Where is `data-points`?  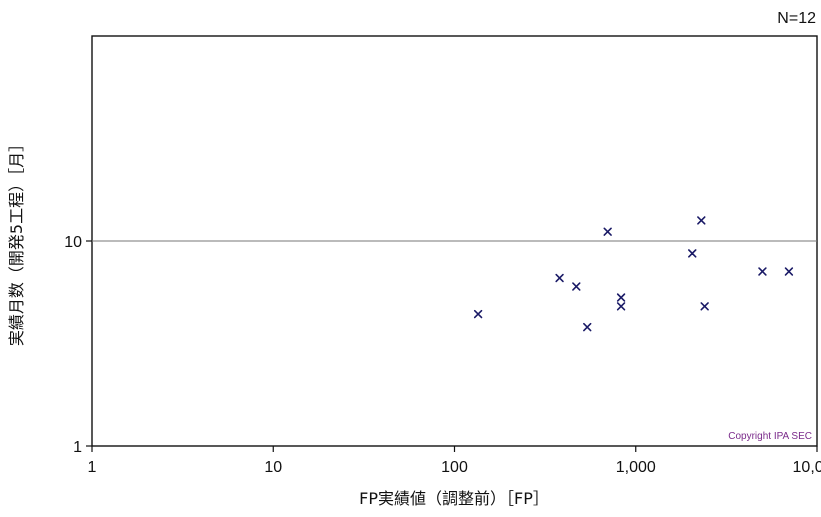 data-points is located at coordinates (633, 274).